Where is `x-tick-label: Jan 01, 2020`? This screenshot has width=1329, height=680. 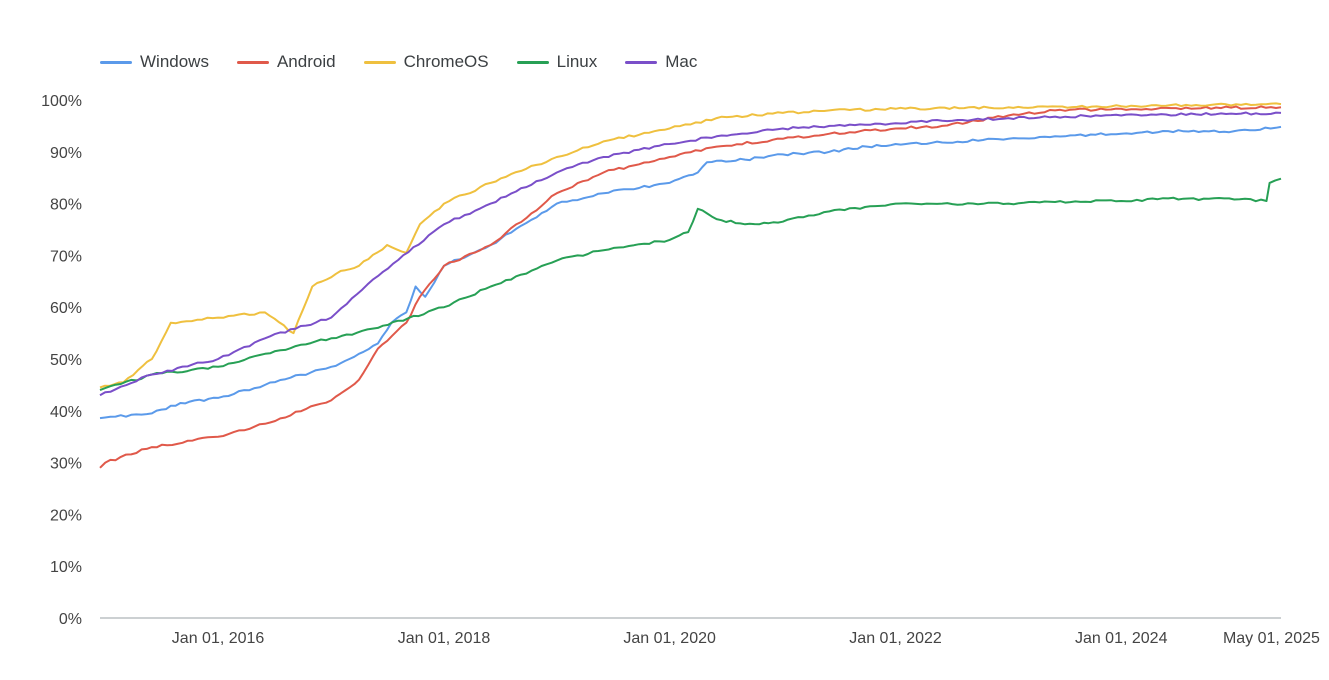
x-tick-label: Jan 01, 2020 is located at coordinates (669, 638).